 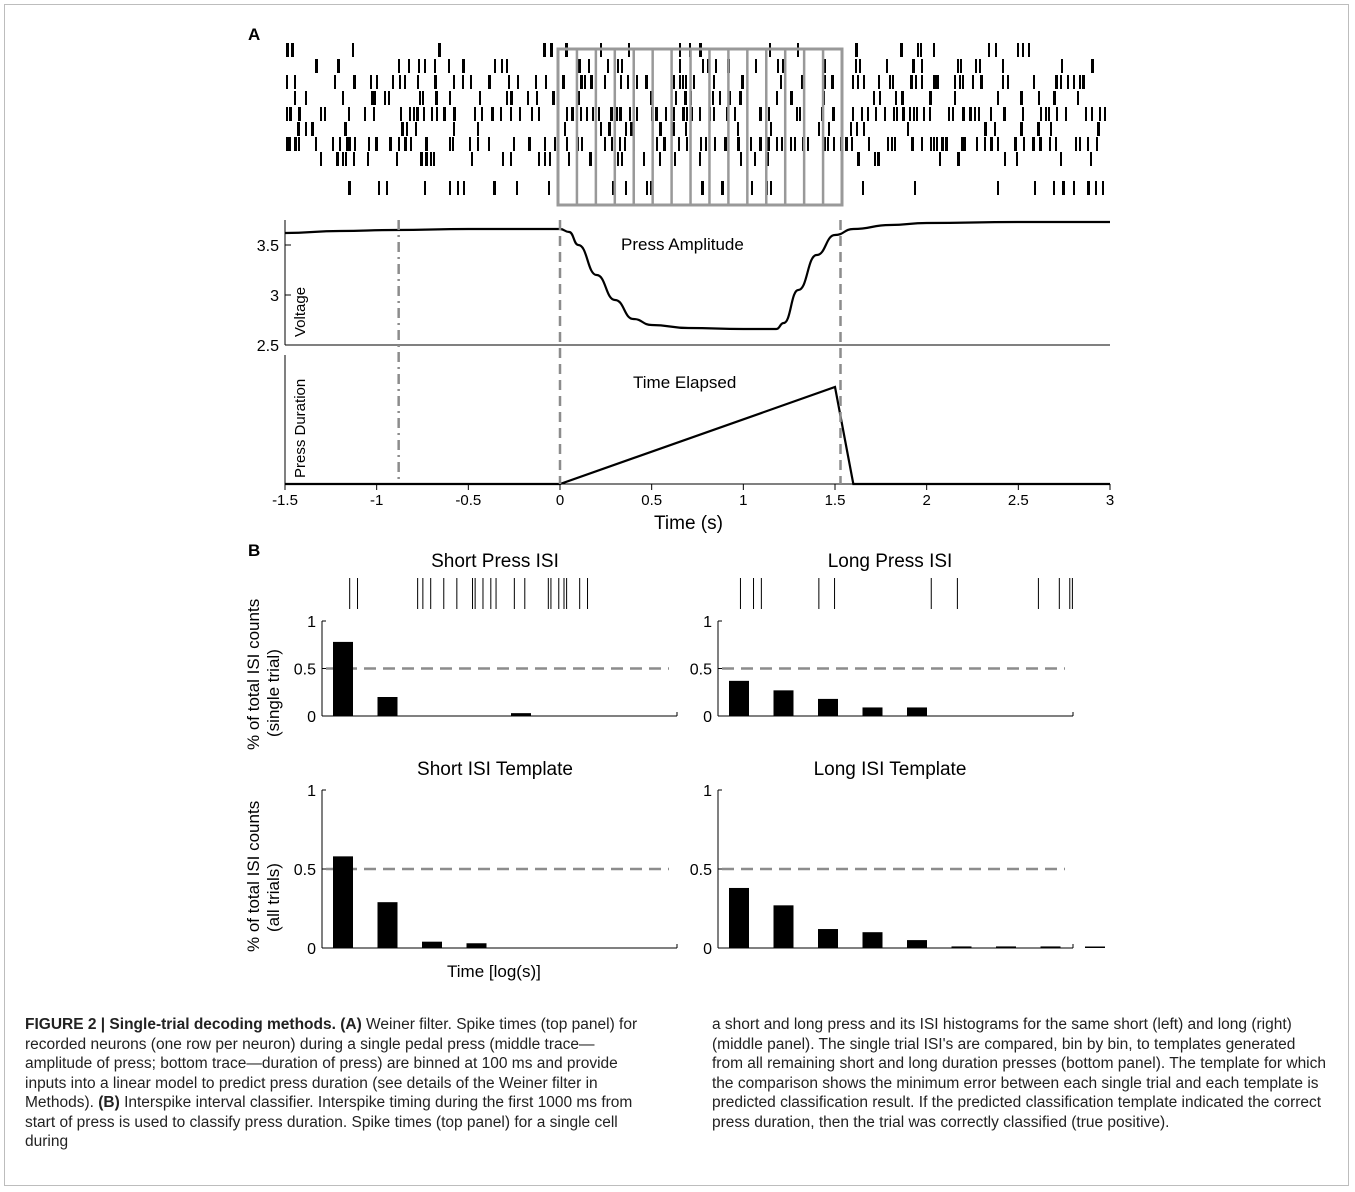 What do you see at coordinates (305, 870) in the screenshot?
I see `isi-ytick-label: 0.5` at bounding box center [305, 870].